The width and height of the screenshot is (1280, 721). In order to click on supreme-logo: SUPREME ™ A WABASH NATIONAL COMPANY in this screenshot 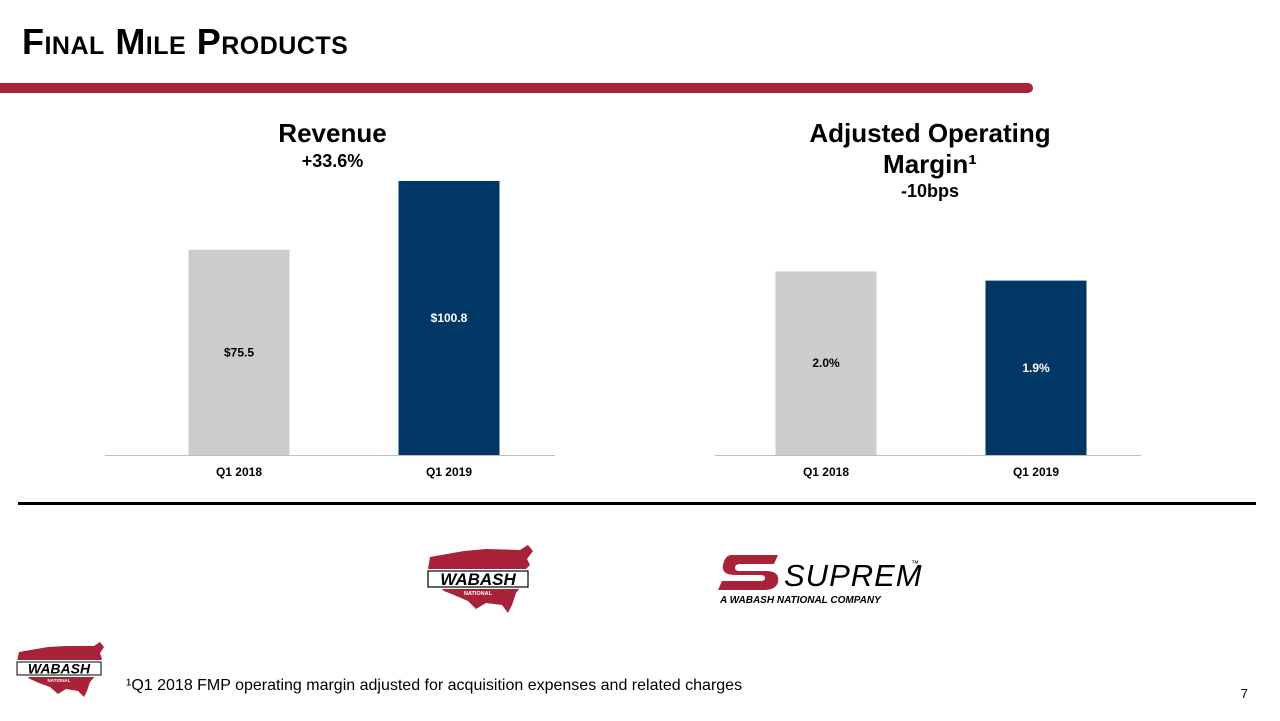, I will do `click(820, 580)`.